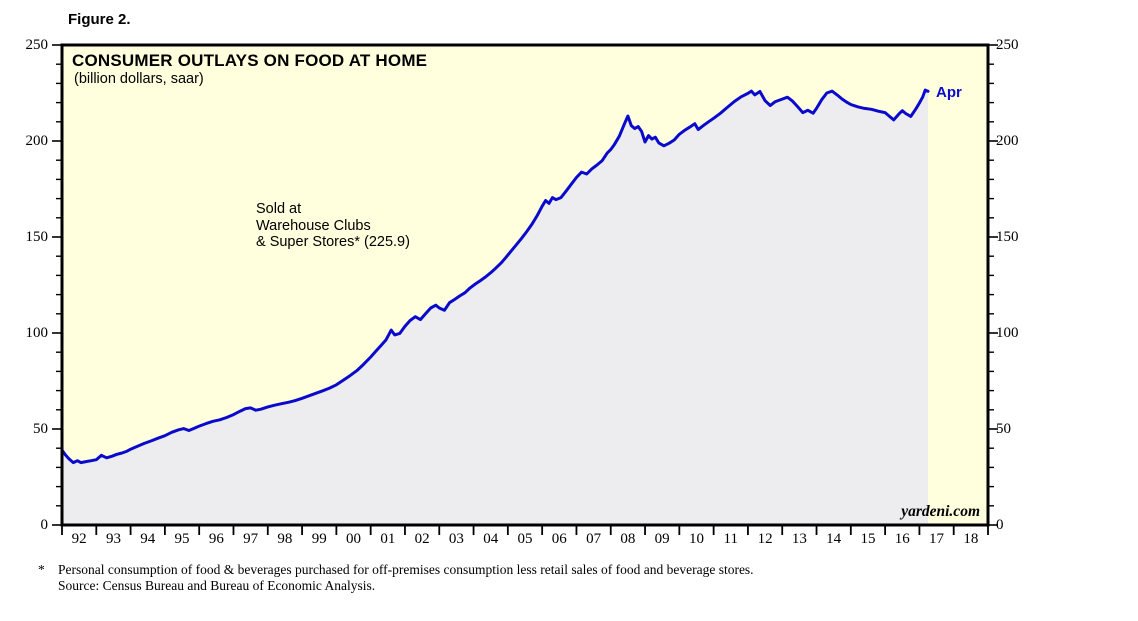  I want to click on x-axis-year-label: 92, so click(79, 539).